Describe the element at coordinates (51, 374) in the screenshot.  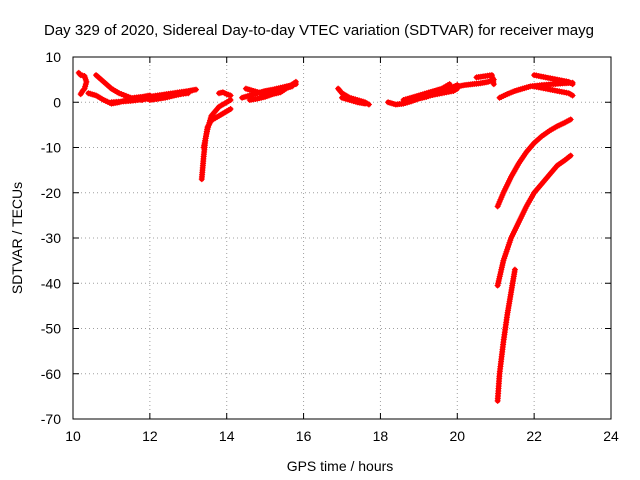
I see `y-tick-label: -60` at that location.